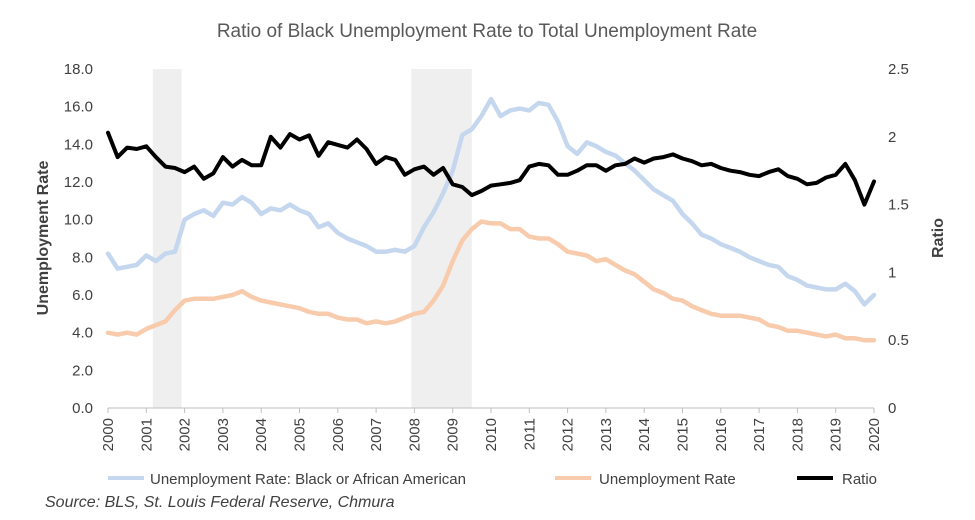 The width and height of the screenshot is (975, 520). I want to click on right-y-tick-label: 1, so click(892, 272).